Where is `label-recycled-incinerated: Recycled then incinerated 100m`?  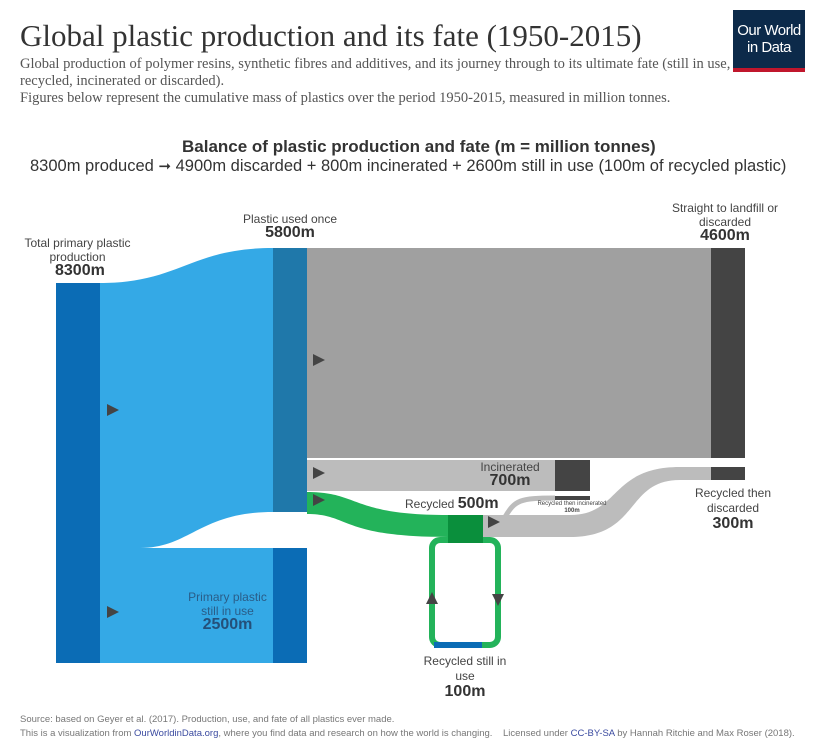 label-recycled-incinerated: Recycled then incinerated 100m is located at coordinates (572, 508).